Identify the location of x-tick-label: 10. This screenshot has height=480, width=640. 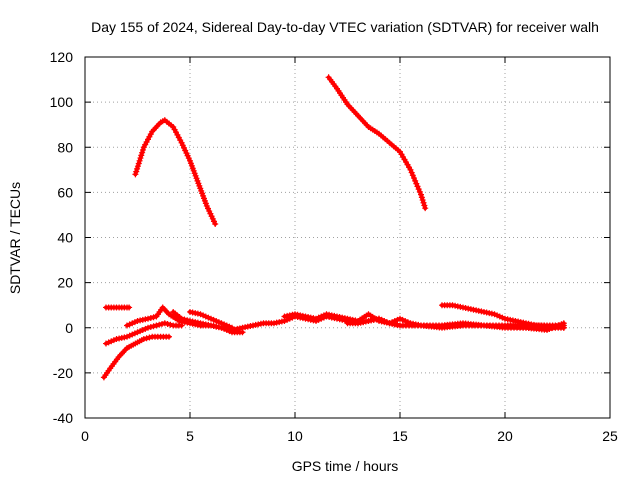
(295, 436).